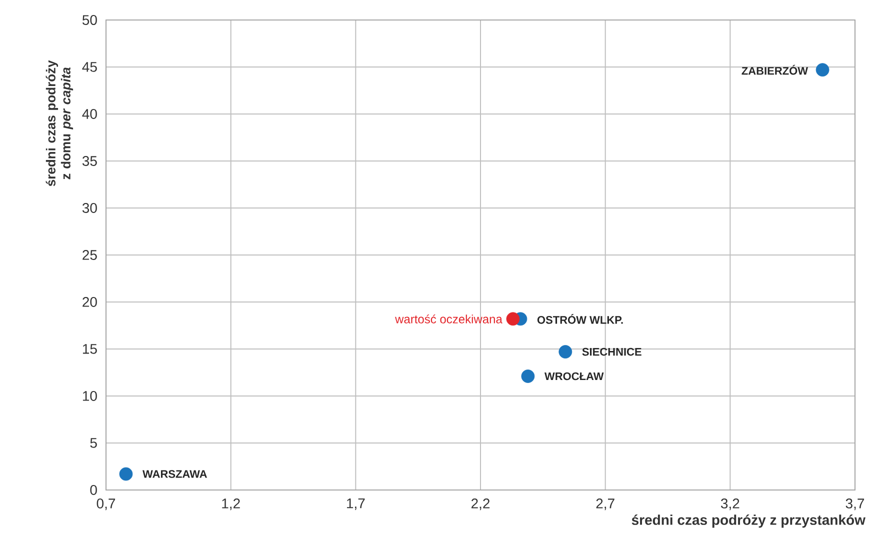 This screenshot has width=879, height=551. What do you see at coordinates (580, 319) in the screenshot?
I see `annotation: OSTRÓW WLKP.` at bounding box center [580, 319].